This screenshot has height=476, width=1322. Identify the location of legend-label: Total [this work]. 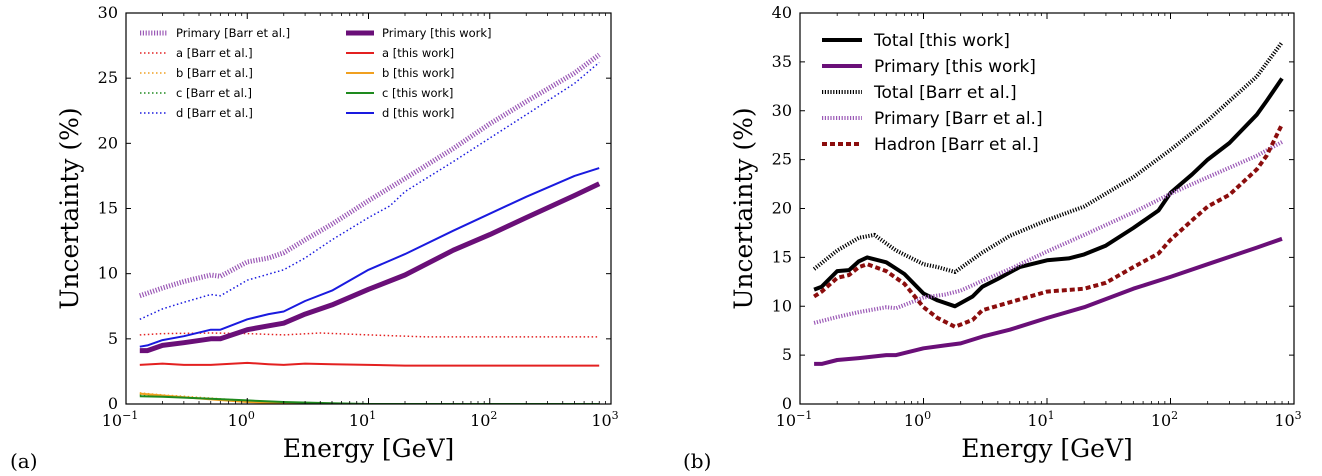
(941, 41).